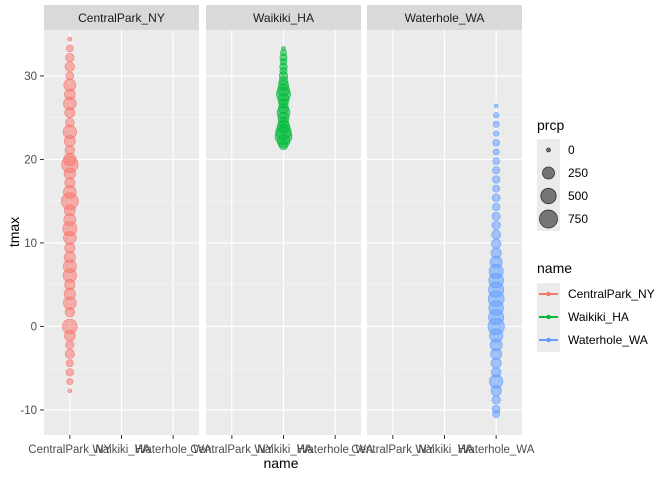  Describe the element at coordinates (496, 261) in the screenshot. I see `series-points-Waterhole_WA` at that location.